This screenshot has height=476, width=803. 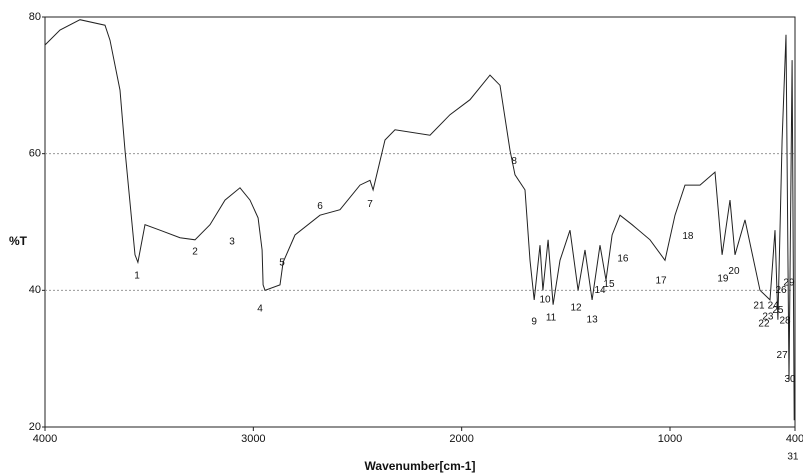 What do you see at coordinates (778, 310) in the screenshot?
I see `peak-label: 25` at bounding box center [778, 310].